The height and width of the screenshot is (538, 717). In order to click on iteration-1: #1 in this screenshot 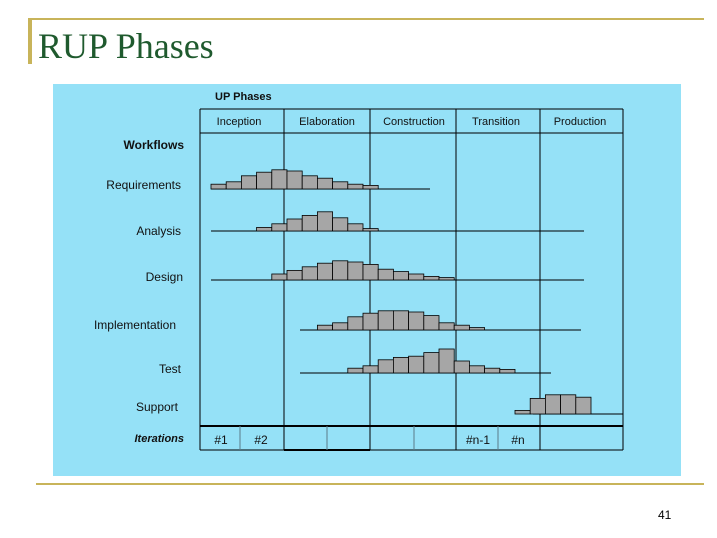, I will do `click(221, 440)`.